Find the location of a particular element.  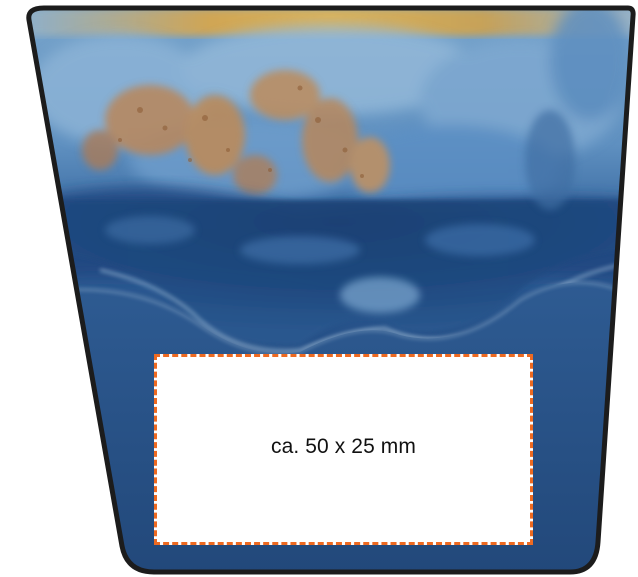

print-area-dimensions-label: ca. 50 x 25 mm is located at coordinates (343, 446).